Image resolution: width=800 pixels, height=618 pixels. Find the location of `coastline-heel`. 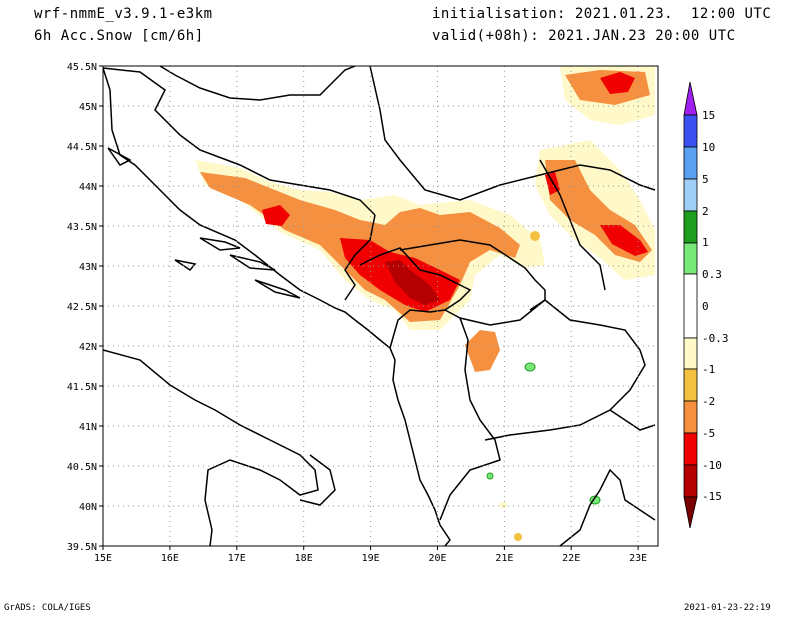

coastline-heel is located at coordinates (317, 480).